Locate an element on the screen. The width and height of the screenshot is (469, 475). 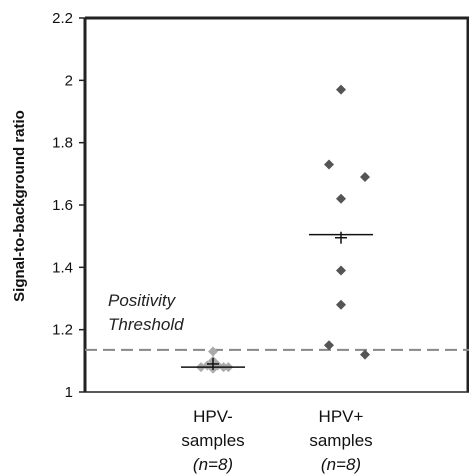
y-tick-label: 1.8 is located at coordinates (62, 143).